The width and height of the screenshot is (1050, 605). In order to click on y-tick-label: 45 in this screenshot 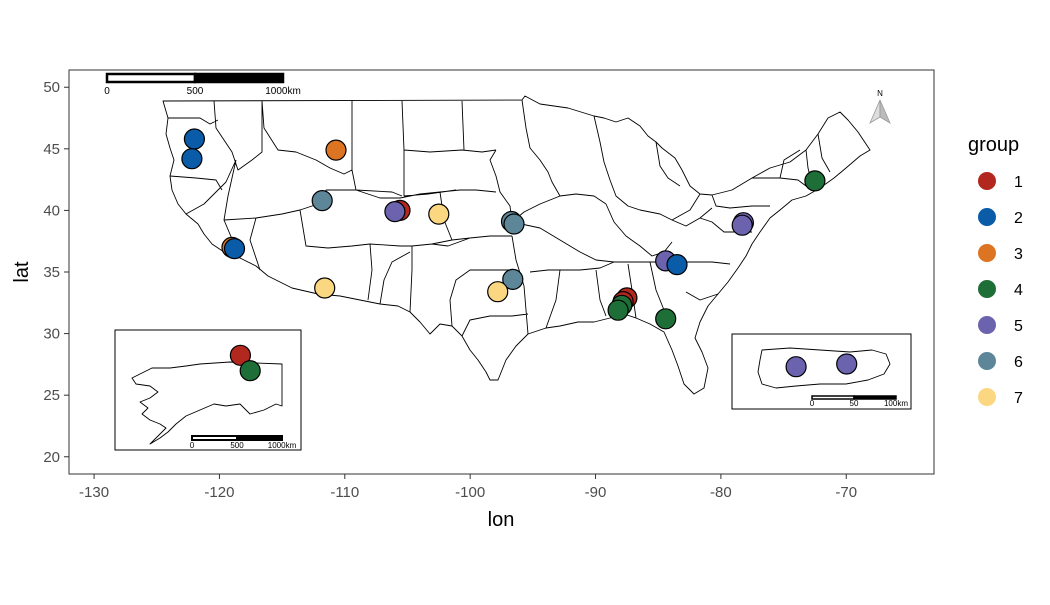, I will do `click(51, 149)`.